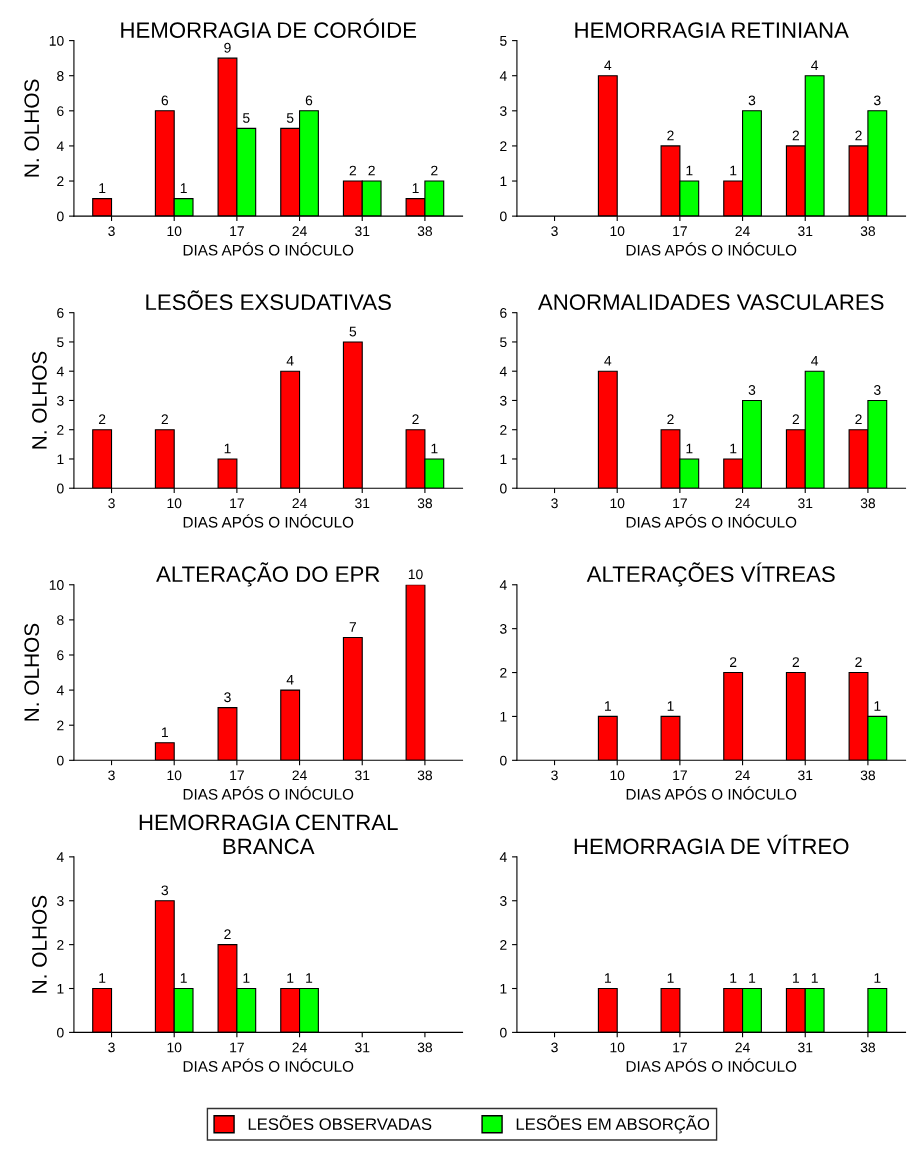 The height and width of the screenshot is (1160, 924). Describe the element at coordinates (268, 834) in the screenshot. I see `chart-title: HEMORRAGIA CENTRAL BRANCA` at that location.